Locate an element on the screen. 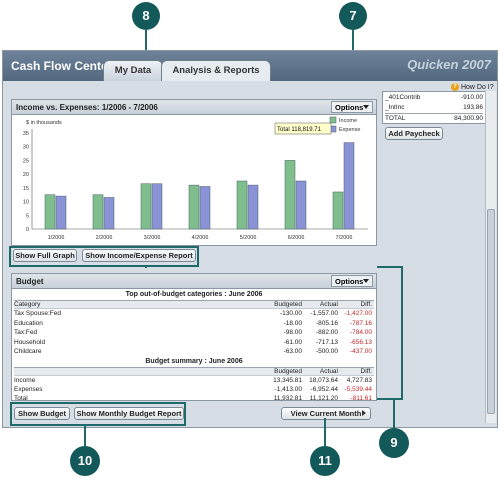  legend-swatch is located at coordinates (333, 120).